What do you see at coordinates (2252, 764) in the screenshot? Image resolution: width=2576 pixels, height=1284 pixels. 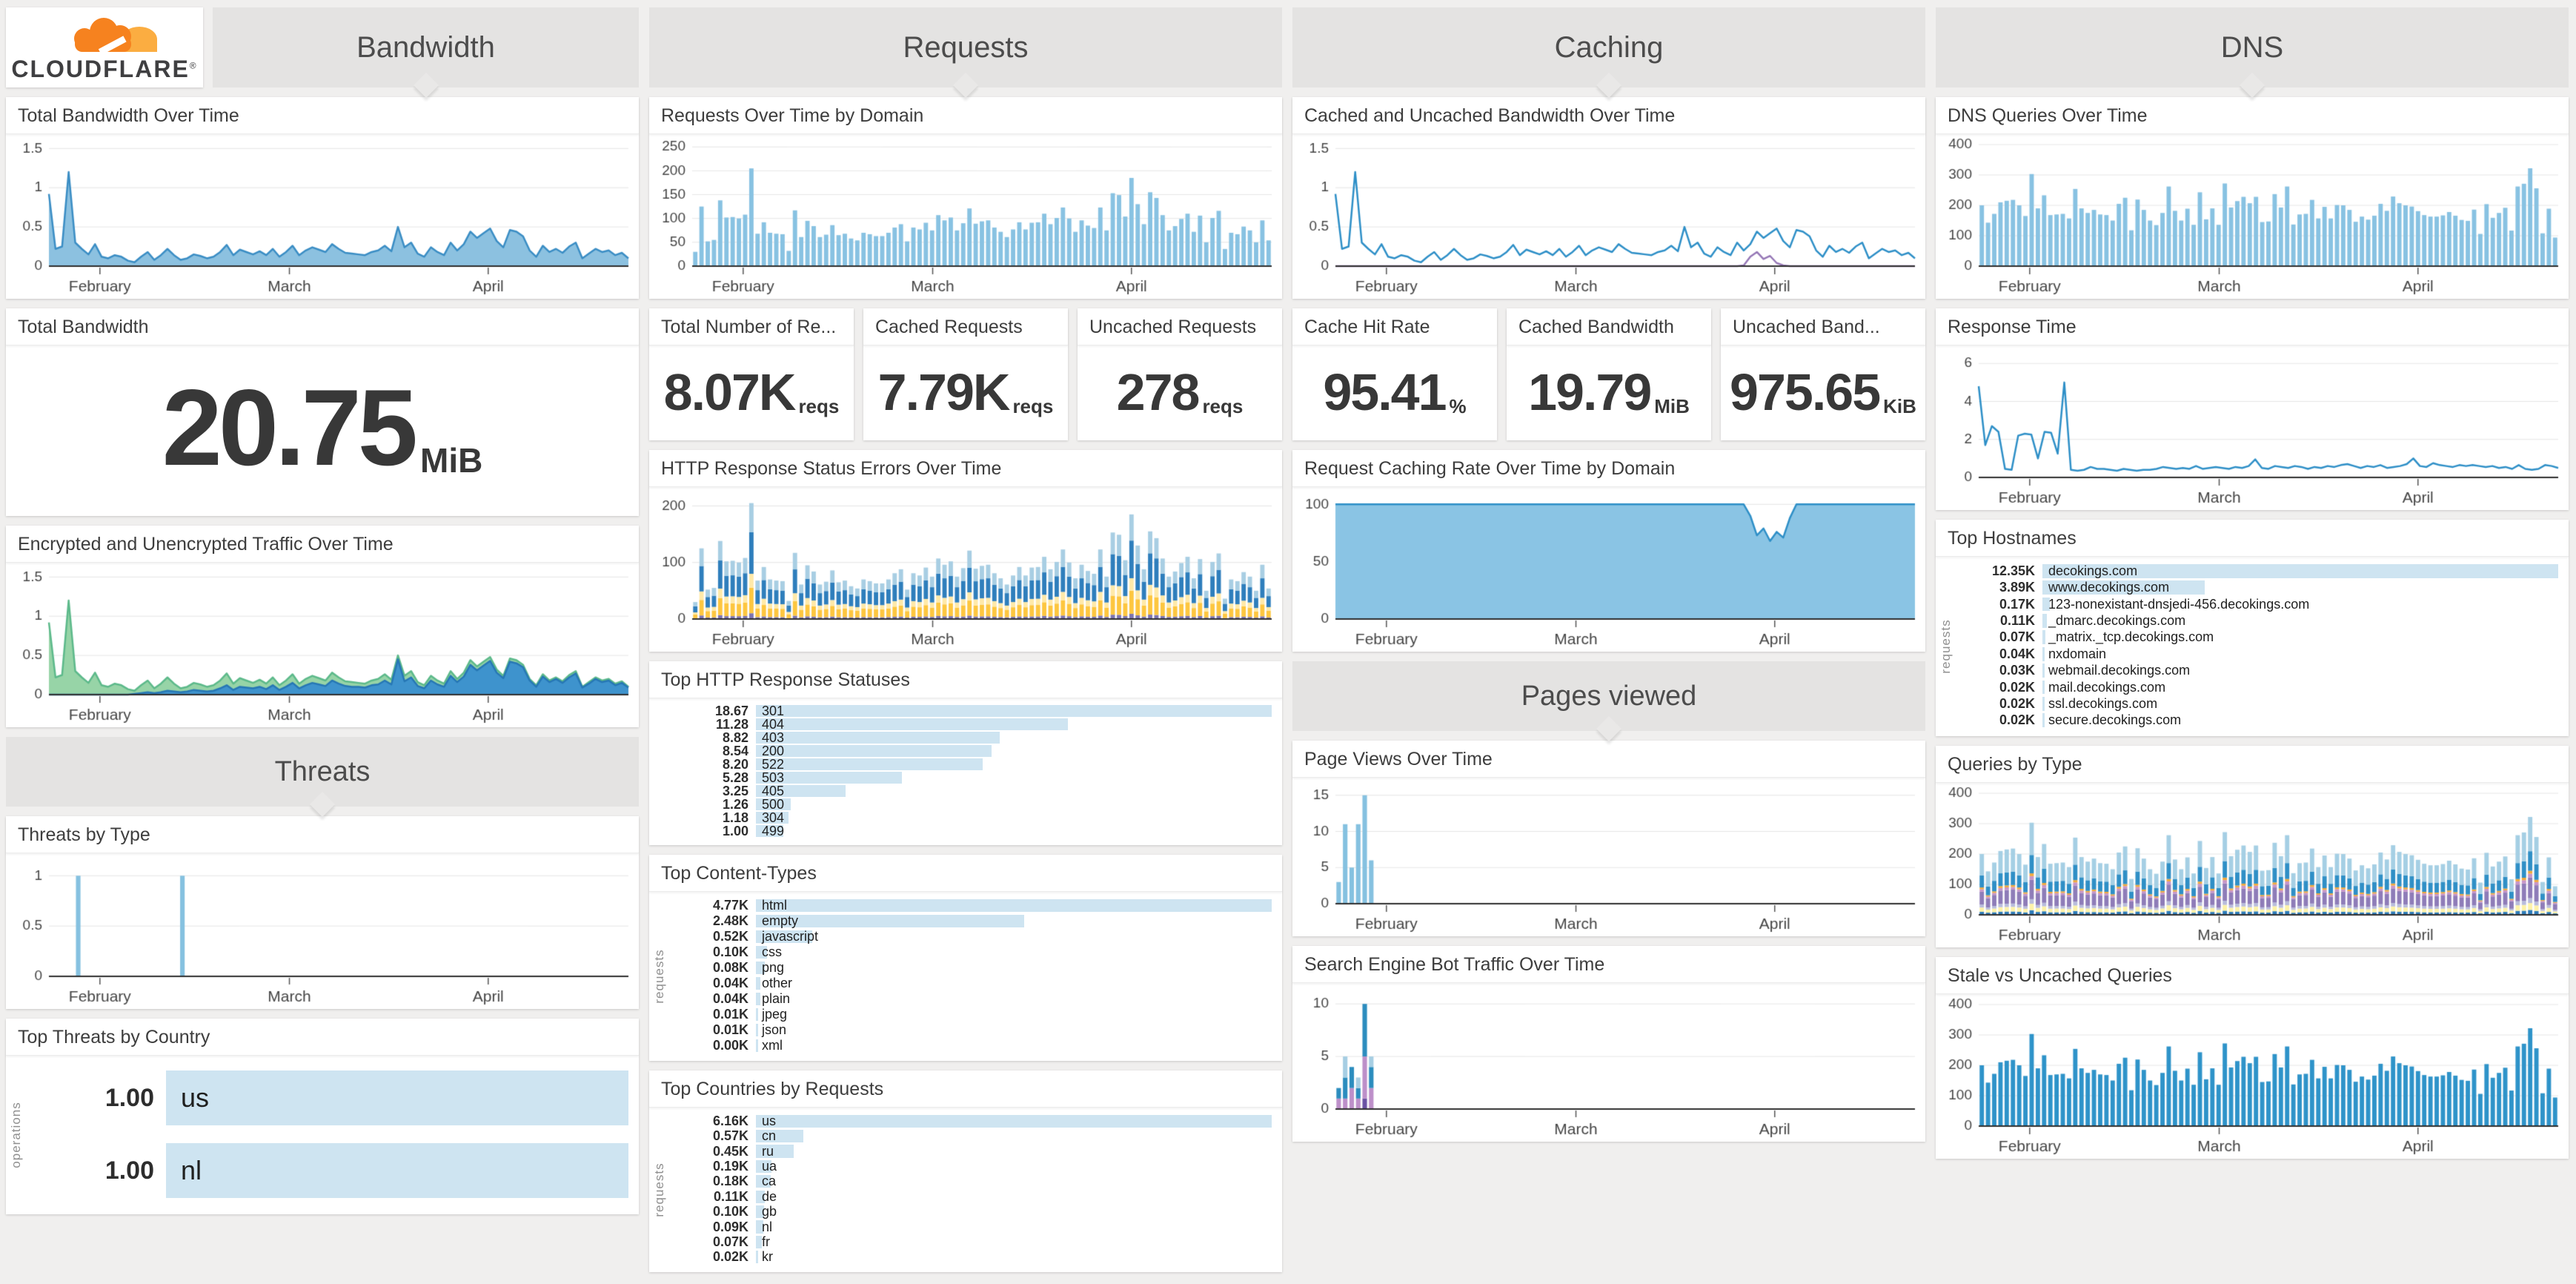 I see `panel-title: Queries by Type` at bounding box center [2252, 764].